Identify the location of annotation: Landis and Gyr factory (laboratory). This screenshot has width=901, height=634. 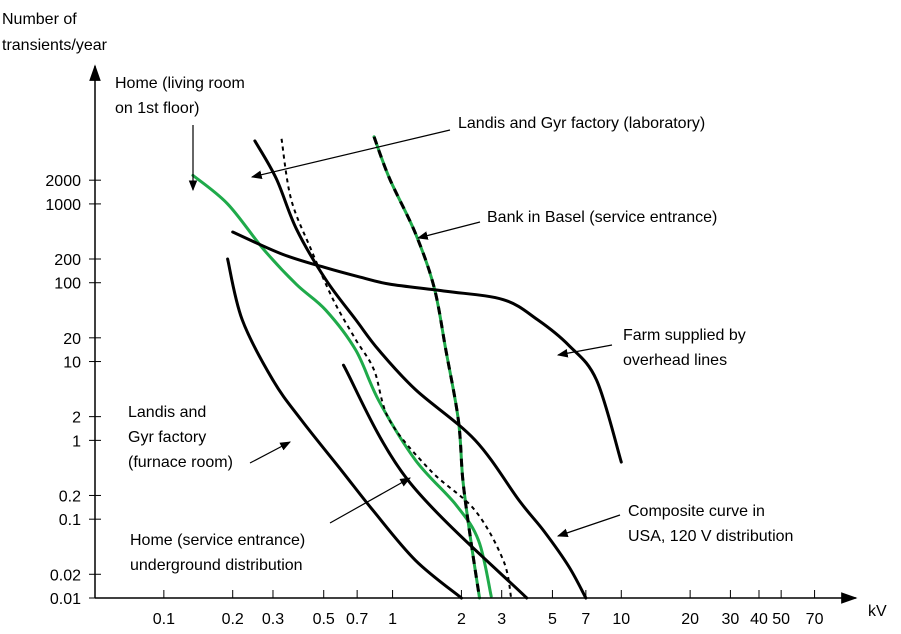
(581, 123).